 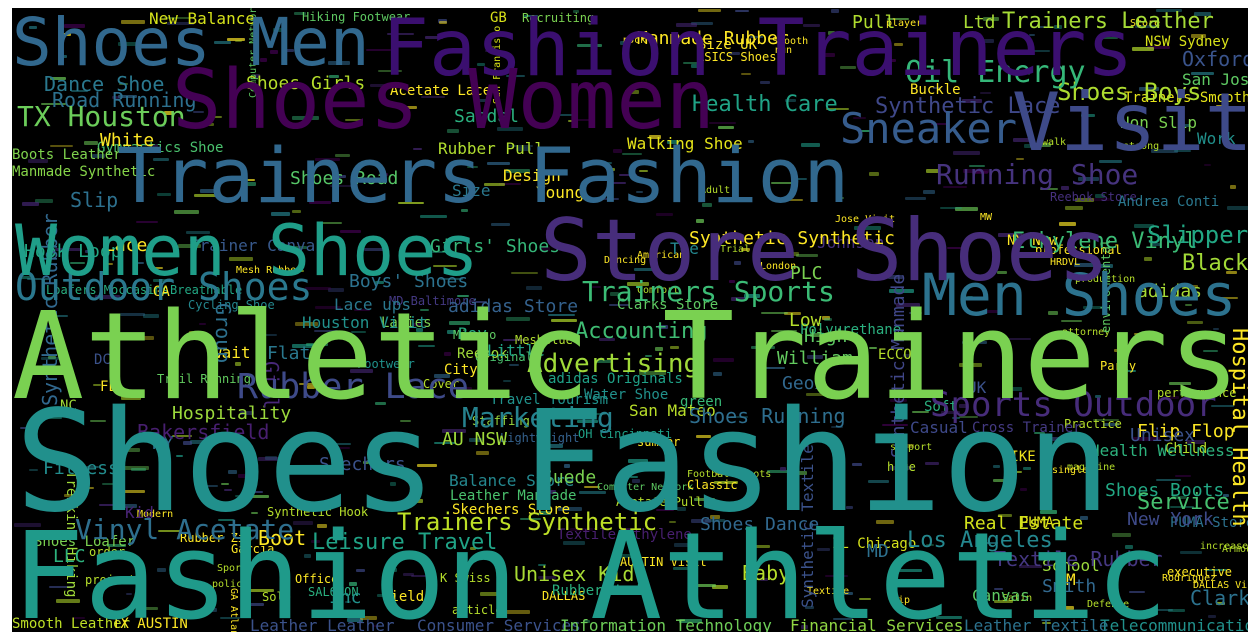 What do you see at coordinates (1086, 332) in the screenshot?
I see `word-attorney: attorney` at bounding box center [1086, 332].